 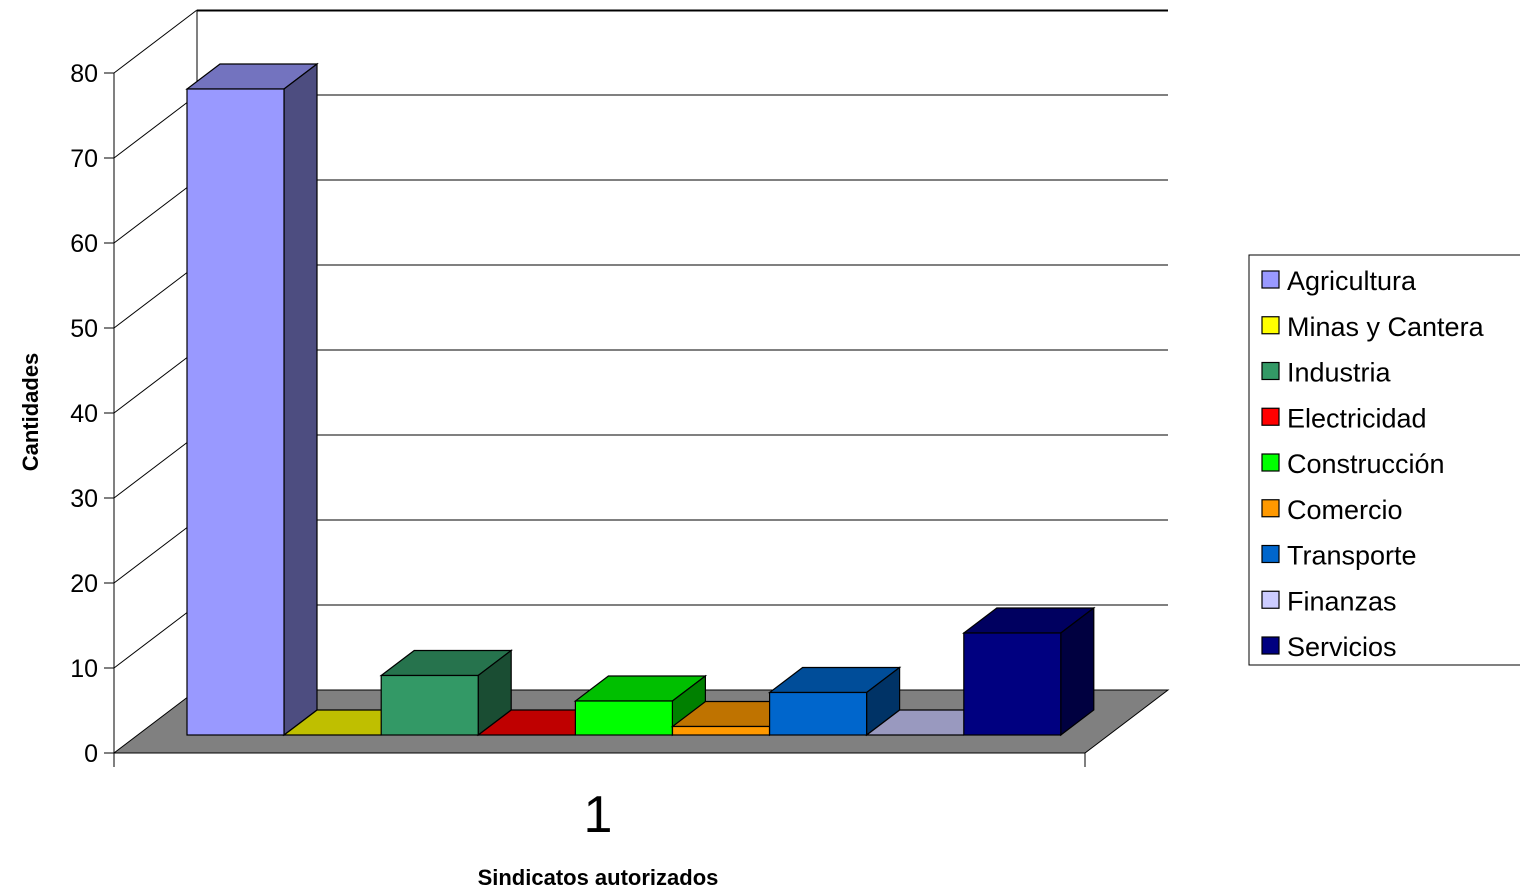 What do you see at coordinates (1342, 647) in the screenshot?
I see `legend-label: Servicios` at bounding box center [1342, 647].